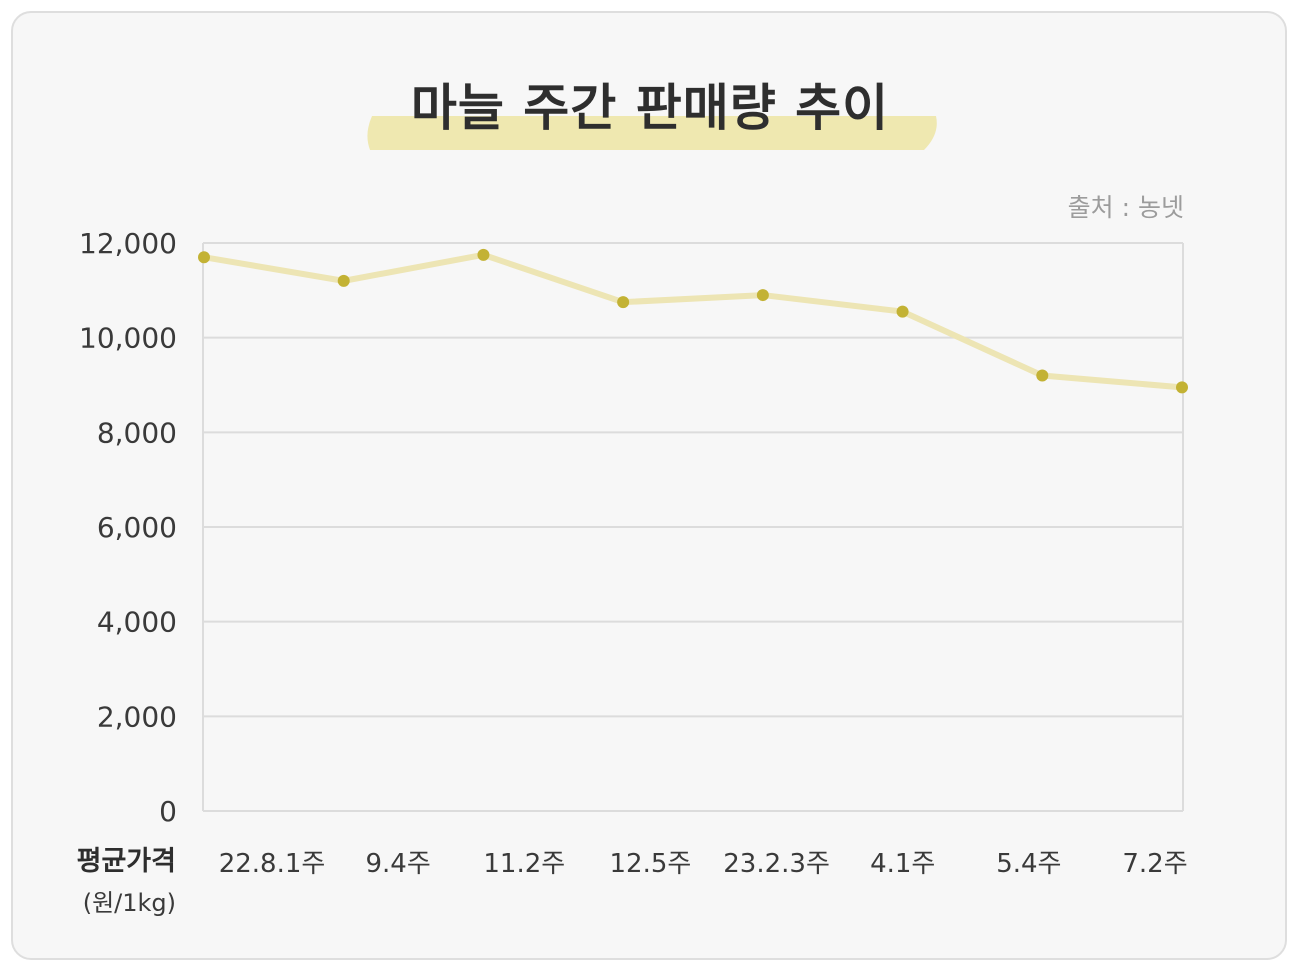 Image resolution: width=1300 pixels, height=973 pixels. What do you see at coordinates (651, 864) in the screenshot?
I see `x-tick-label: 12.5주` at bounding box center [651, 864].